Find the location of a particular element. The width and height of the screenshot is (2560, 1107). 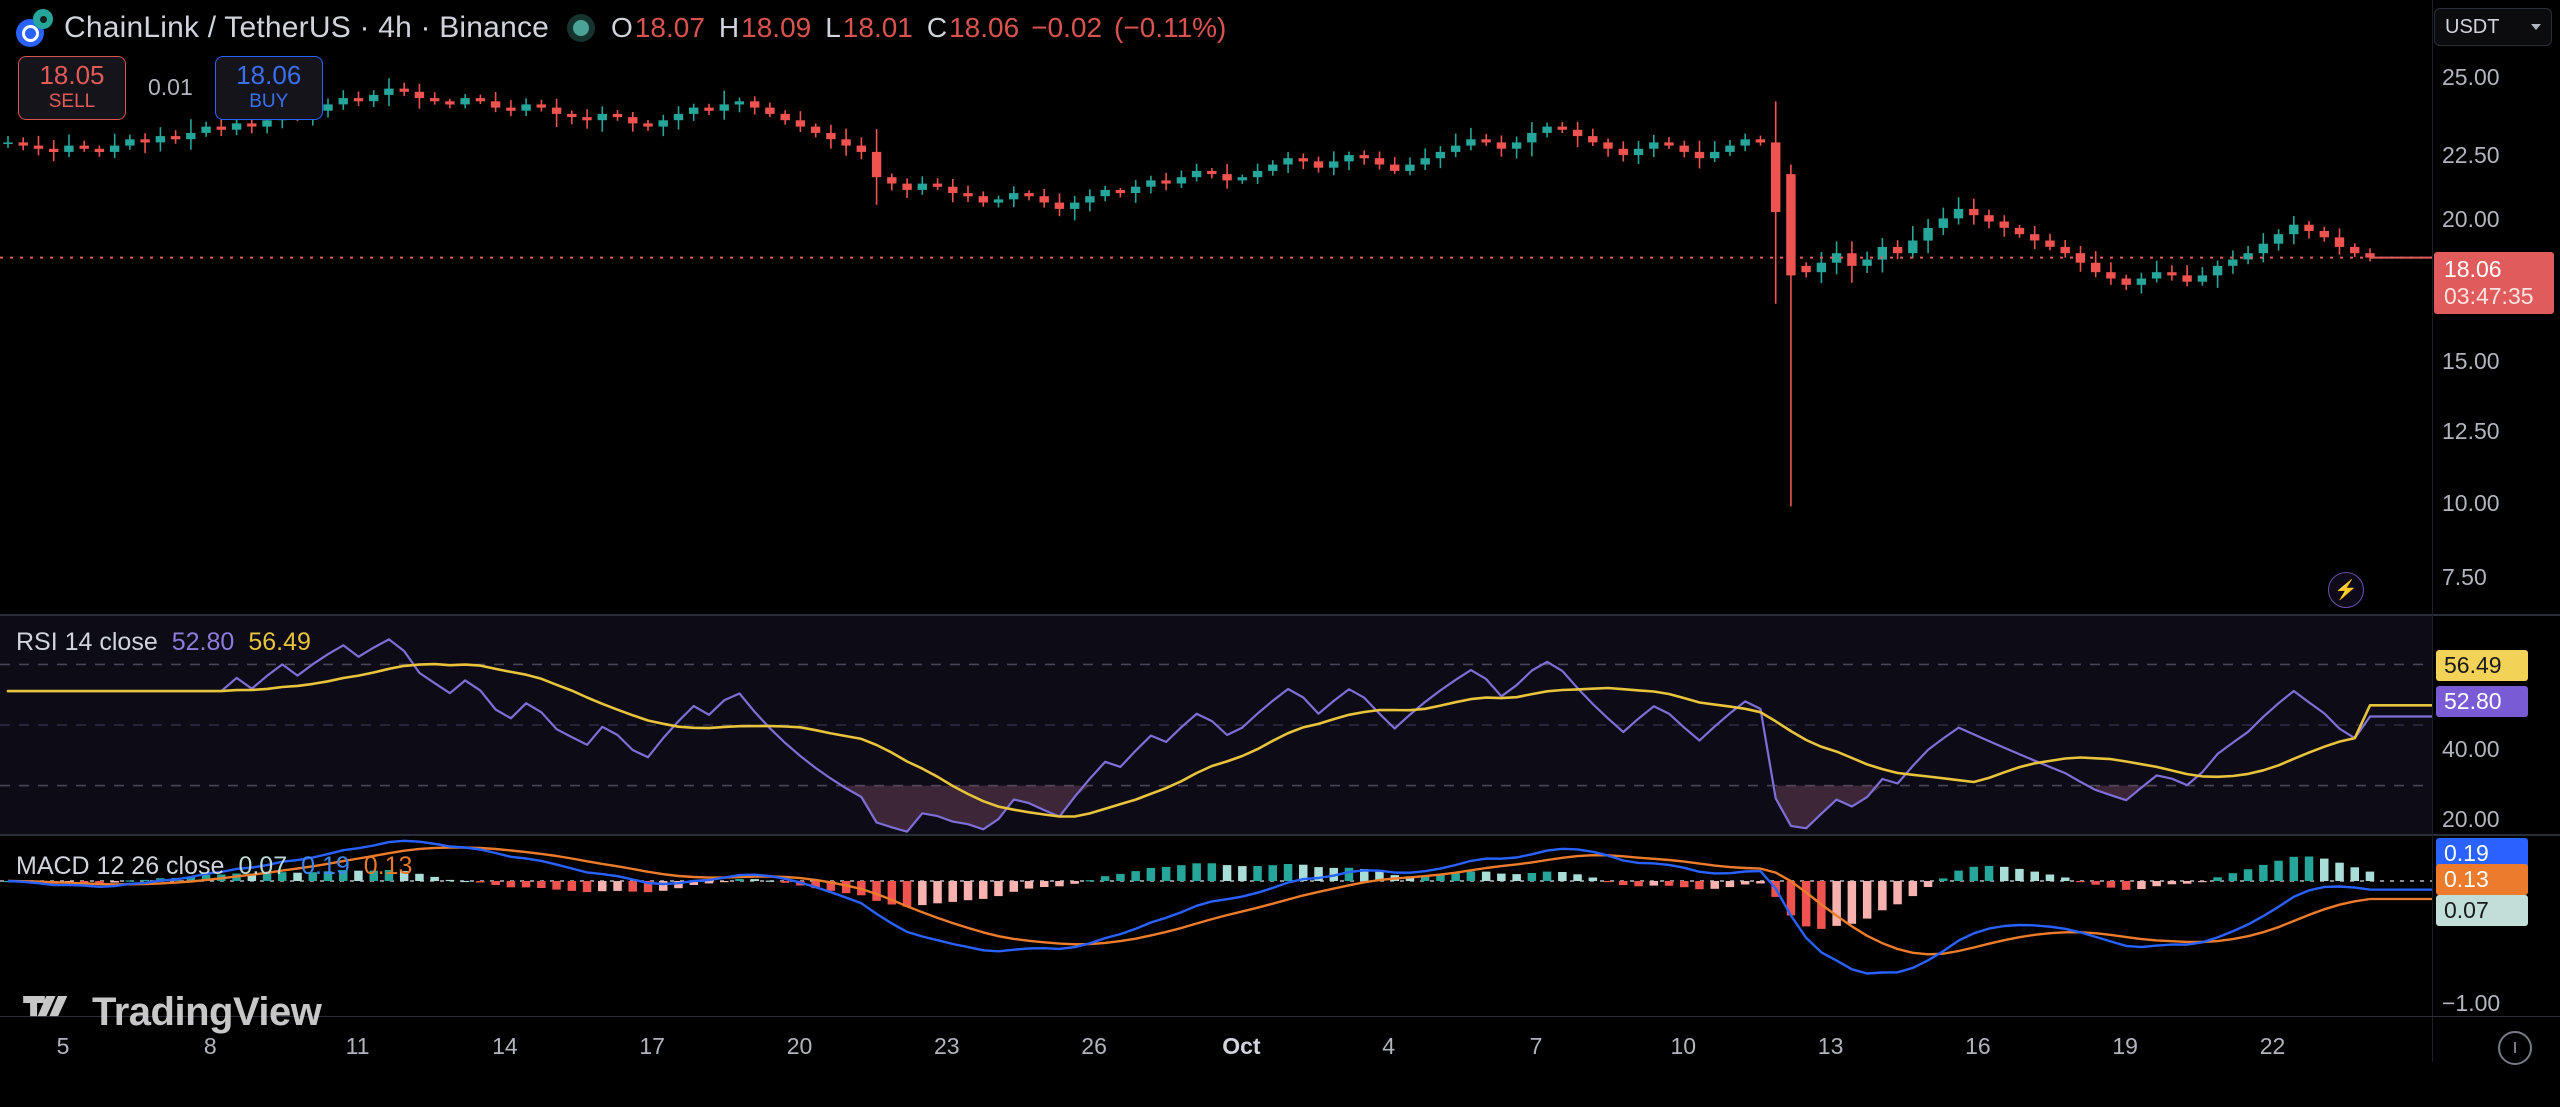

tradingview-mark-icon is located at coordinates (45, 1005).